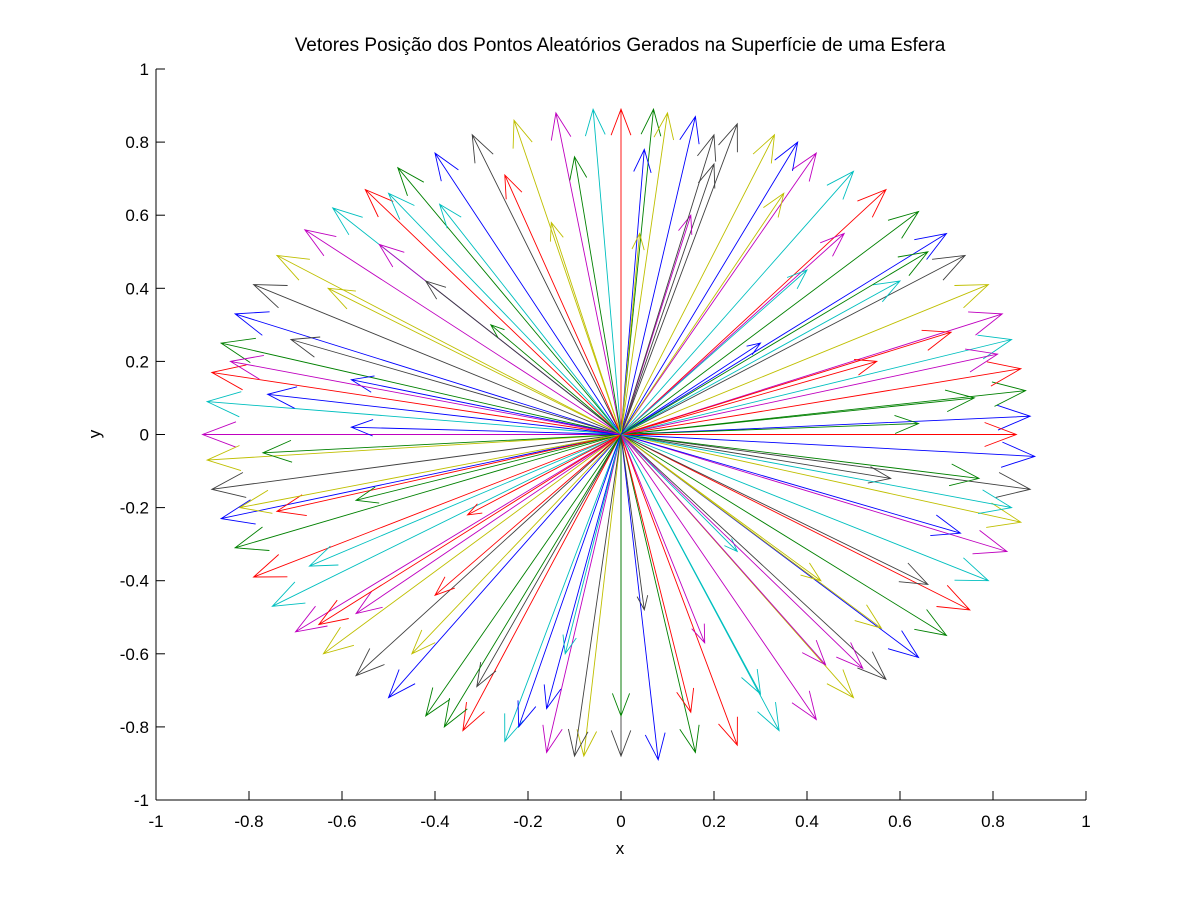 Image resolution: width=1200 pixels, height=900 pixels. Describe the element at coordinates (619, 811) in the screenshot. I see `x-axis-ticks: -1 -0.8 -0.6 -0.4 -0.2 0 0.2 0.4 0.6 0.8 1` at that location.